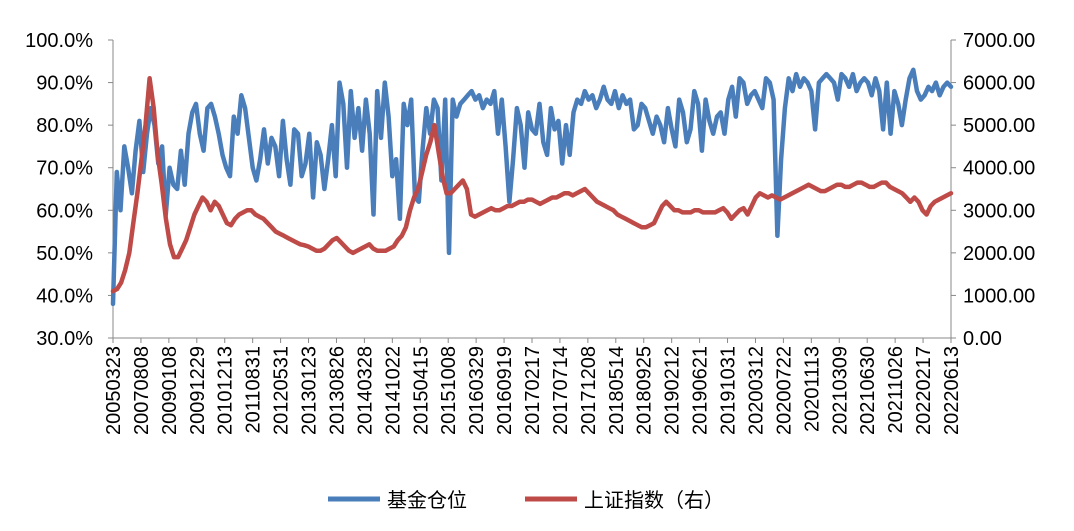  What do you see at coordinates (254, 390) in the screenshot?
I see `x-tick-label: 20110831` at bounding box center [254, 390].